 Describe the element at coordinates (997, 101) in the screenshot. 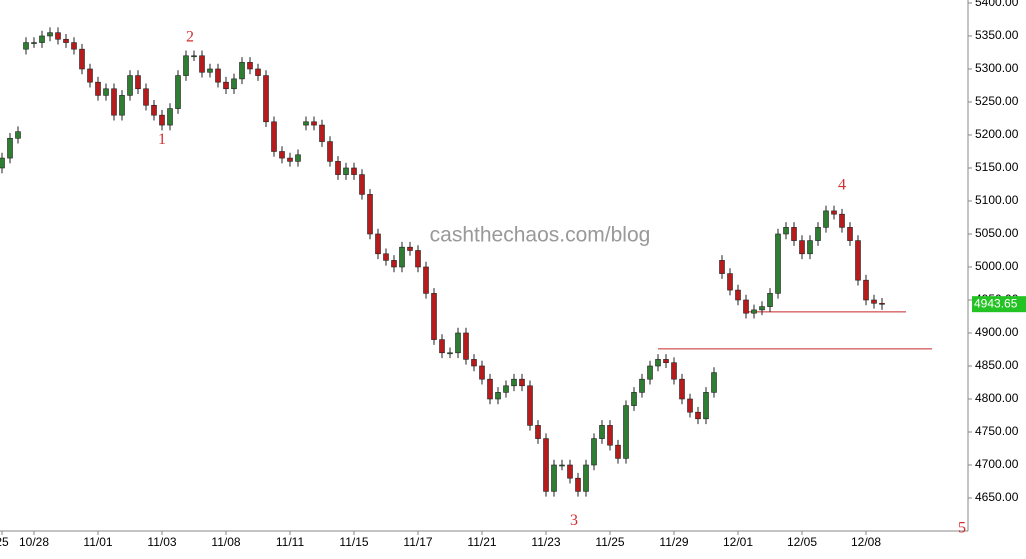

I see `y-tick-label: 5250.00` at that location.